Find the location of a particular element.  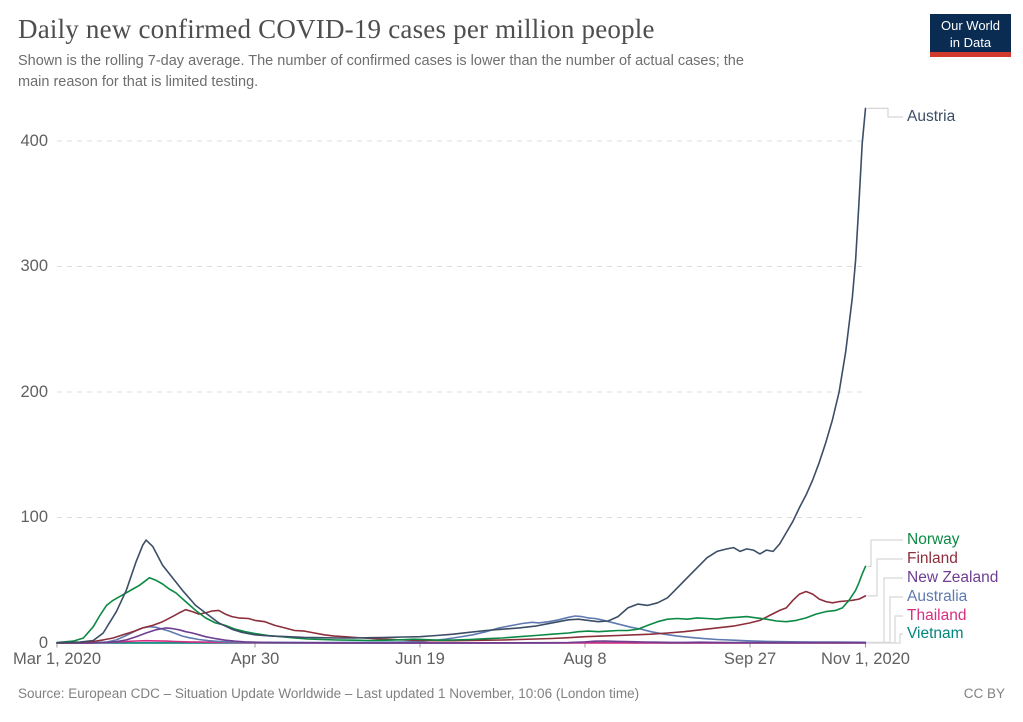

line-new-zealand is located at coordinates (461, 635).